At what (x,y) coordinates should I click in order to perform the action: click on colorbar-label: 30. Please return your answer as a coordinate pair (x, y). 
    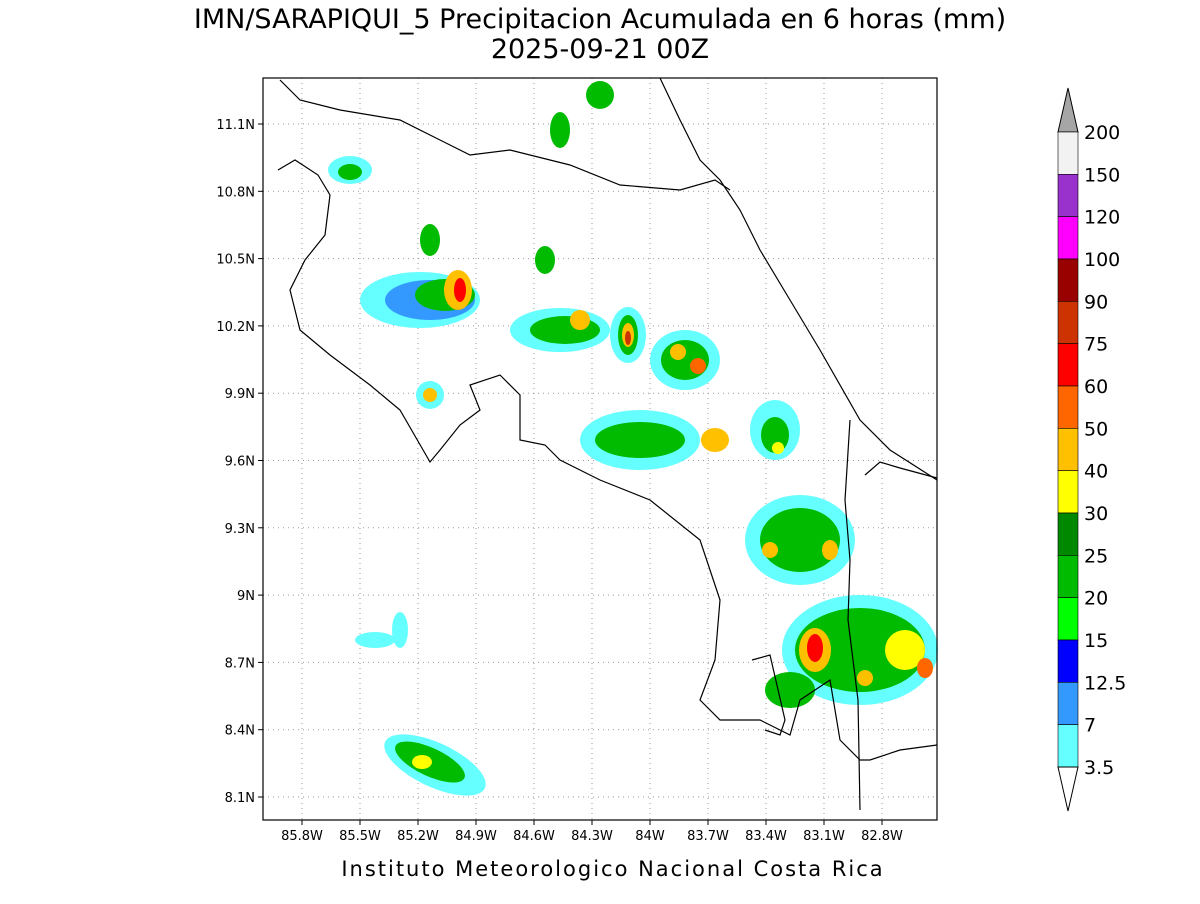
    Looking at the image, I should click on (1096, 514).